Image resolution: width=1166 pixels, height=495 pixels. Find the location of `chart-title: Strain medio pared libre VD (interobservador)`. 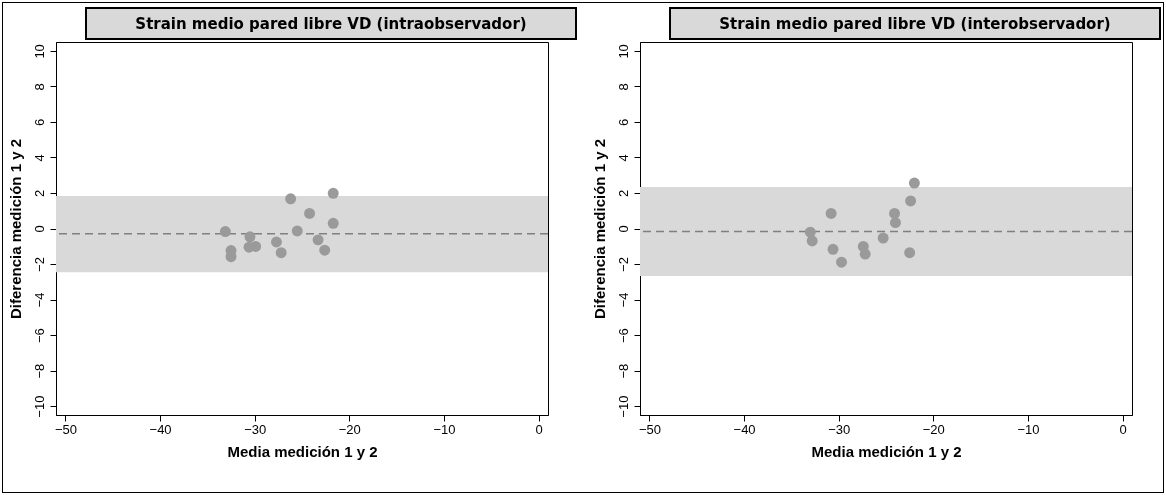

chart-title: Strain medio pared libre VD (interobservador) is located at coordinates (915, 23).